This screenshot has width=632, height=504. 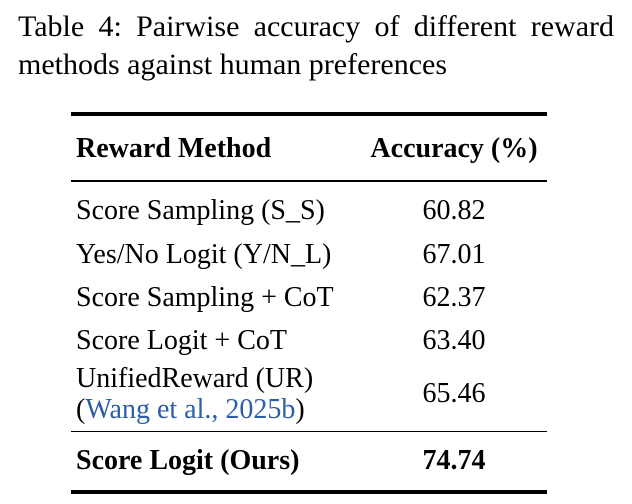 What do you see at coordinates (200, 210) in the screenshot?
I see `method-cell: Score Sampling (S_S)` at bounding box center [200, 210].